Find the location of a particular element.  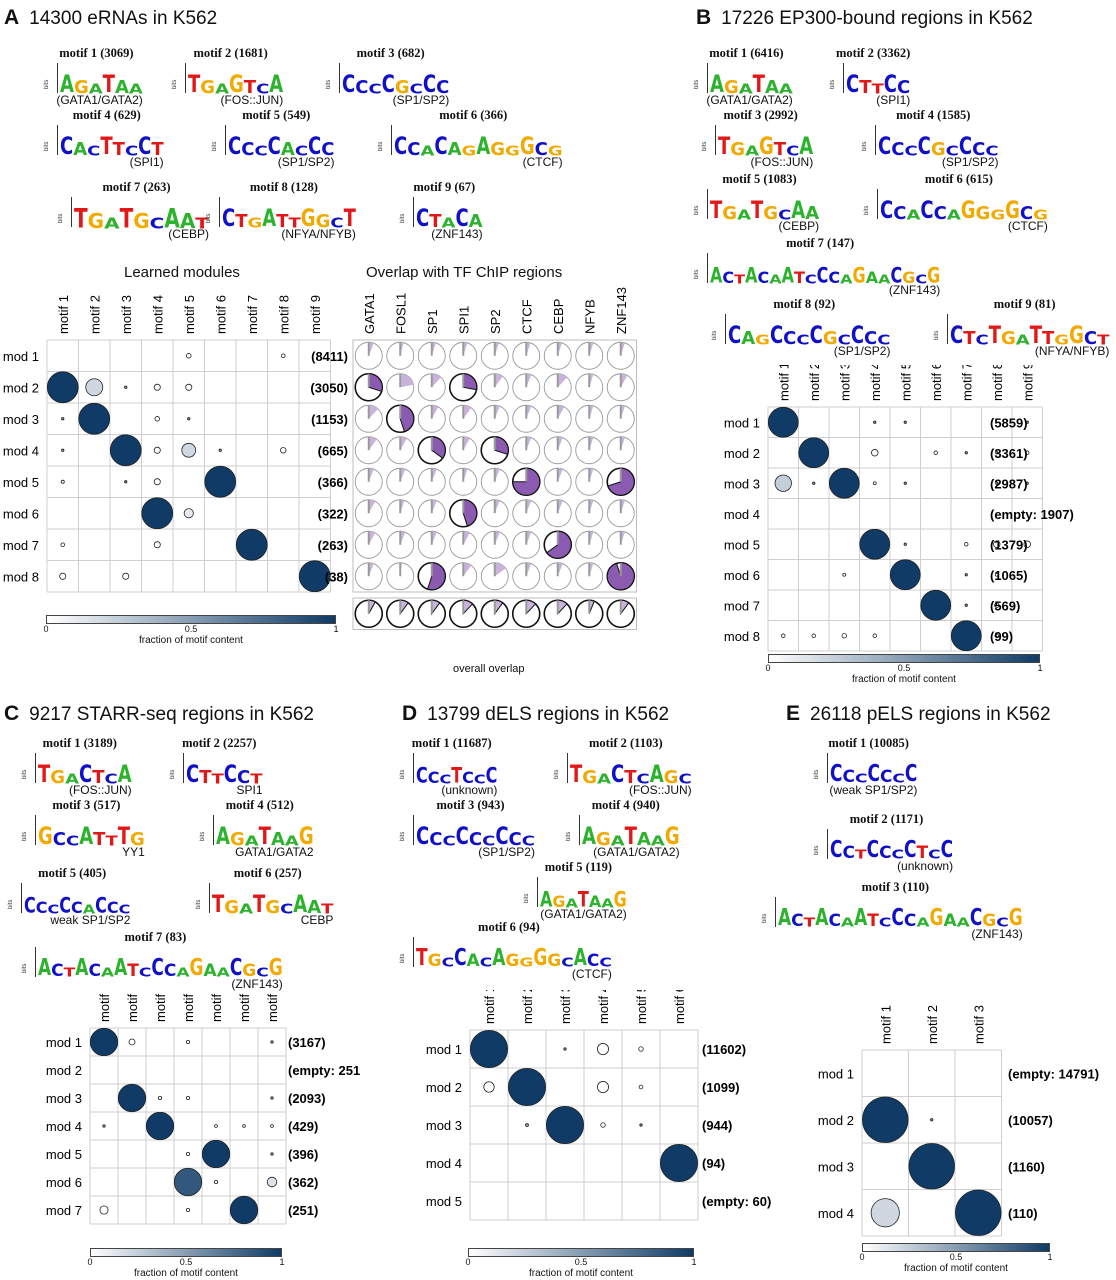

grid-col-label: motif 5 is located at coordinates (641, 1007).